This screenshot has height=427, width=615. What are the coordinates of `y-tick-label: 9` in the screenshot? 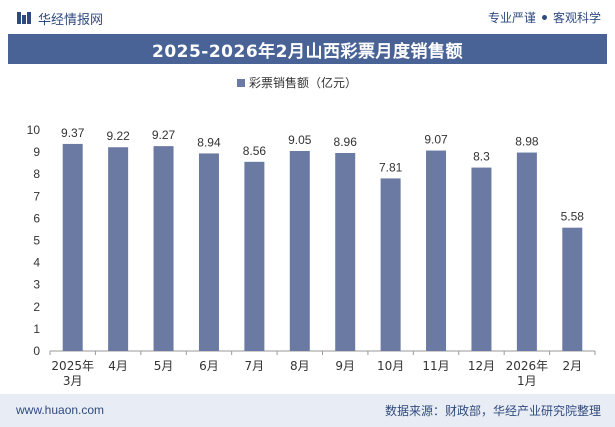 It's located at (36, 152).